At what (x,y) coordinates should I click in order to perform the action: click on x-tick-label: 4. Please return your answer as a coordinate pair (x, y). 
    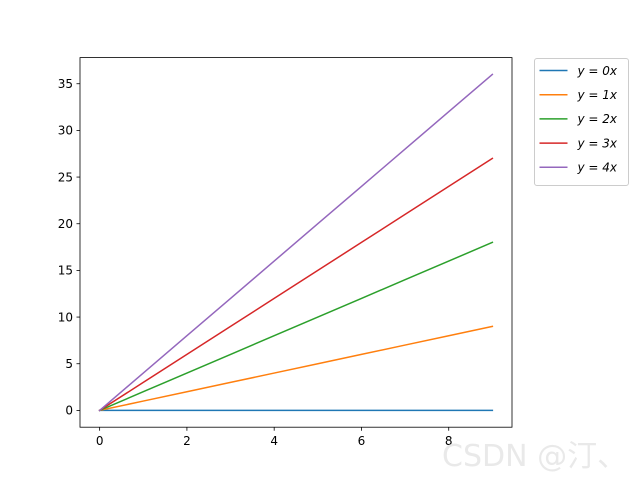
    Looking at the image, I should click on (274, 441).